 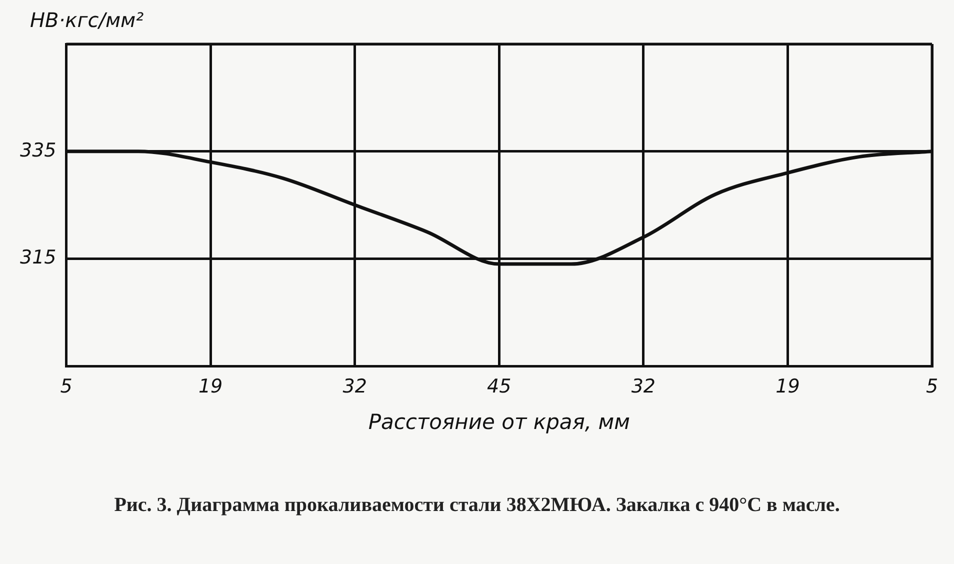 I want to click on y-axis-title: НВ·кгс/мм², so click(x=87, y=20).